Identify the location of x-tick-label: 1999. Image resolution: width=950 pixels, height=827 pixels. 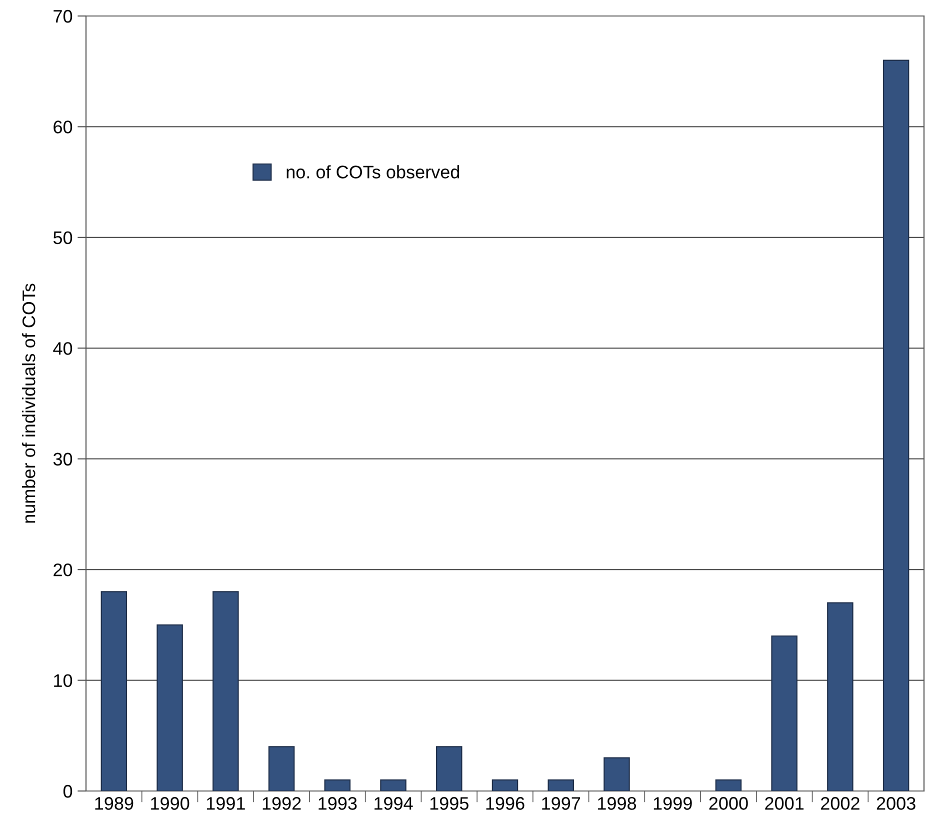
(673, 803).